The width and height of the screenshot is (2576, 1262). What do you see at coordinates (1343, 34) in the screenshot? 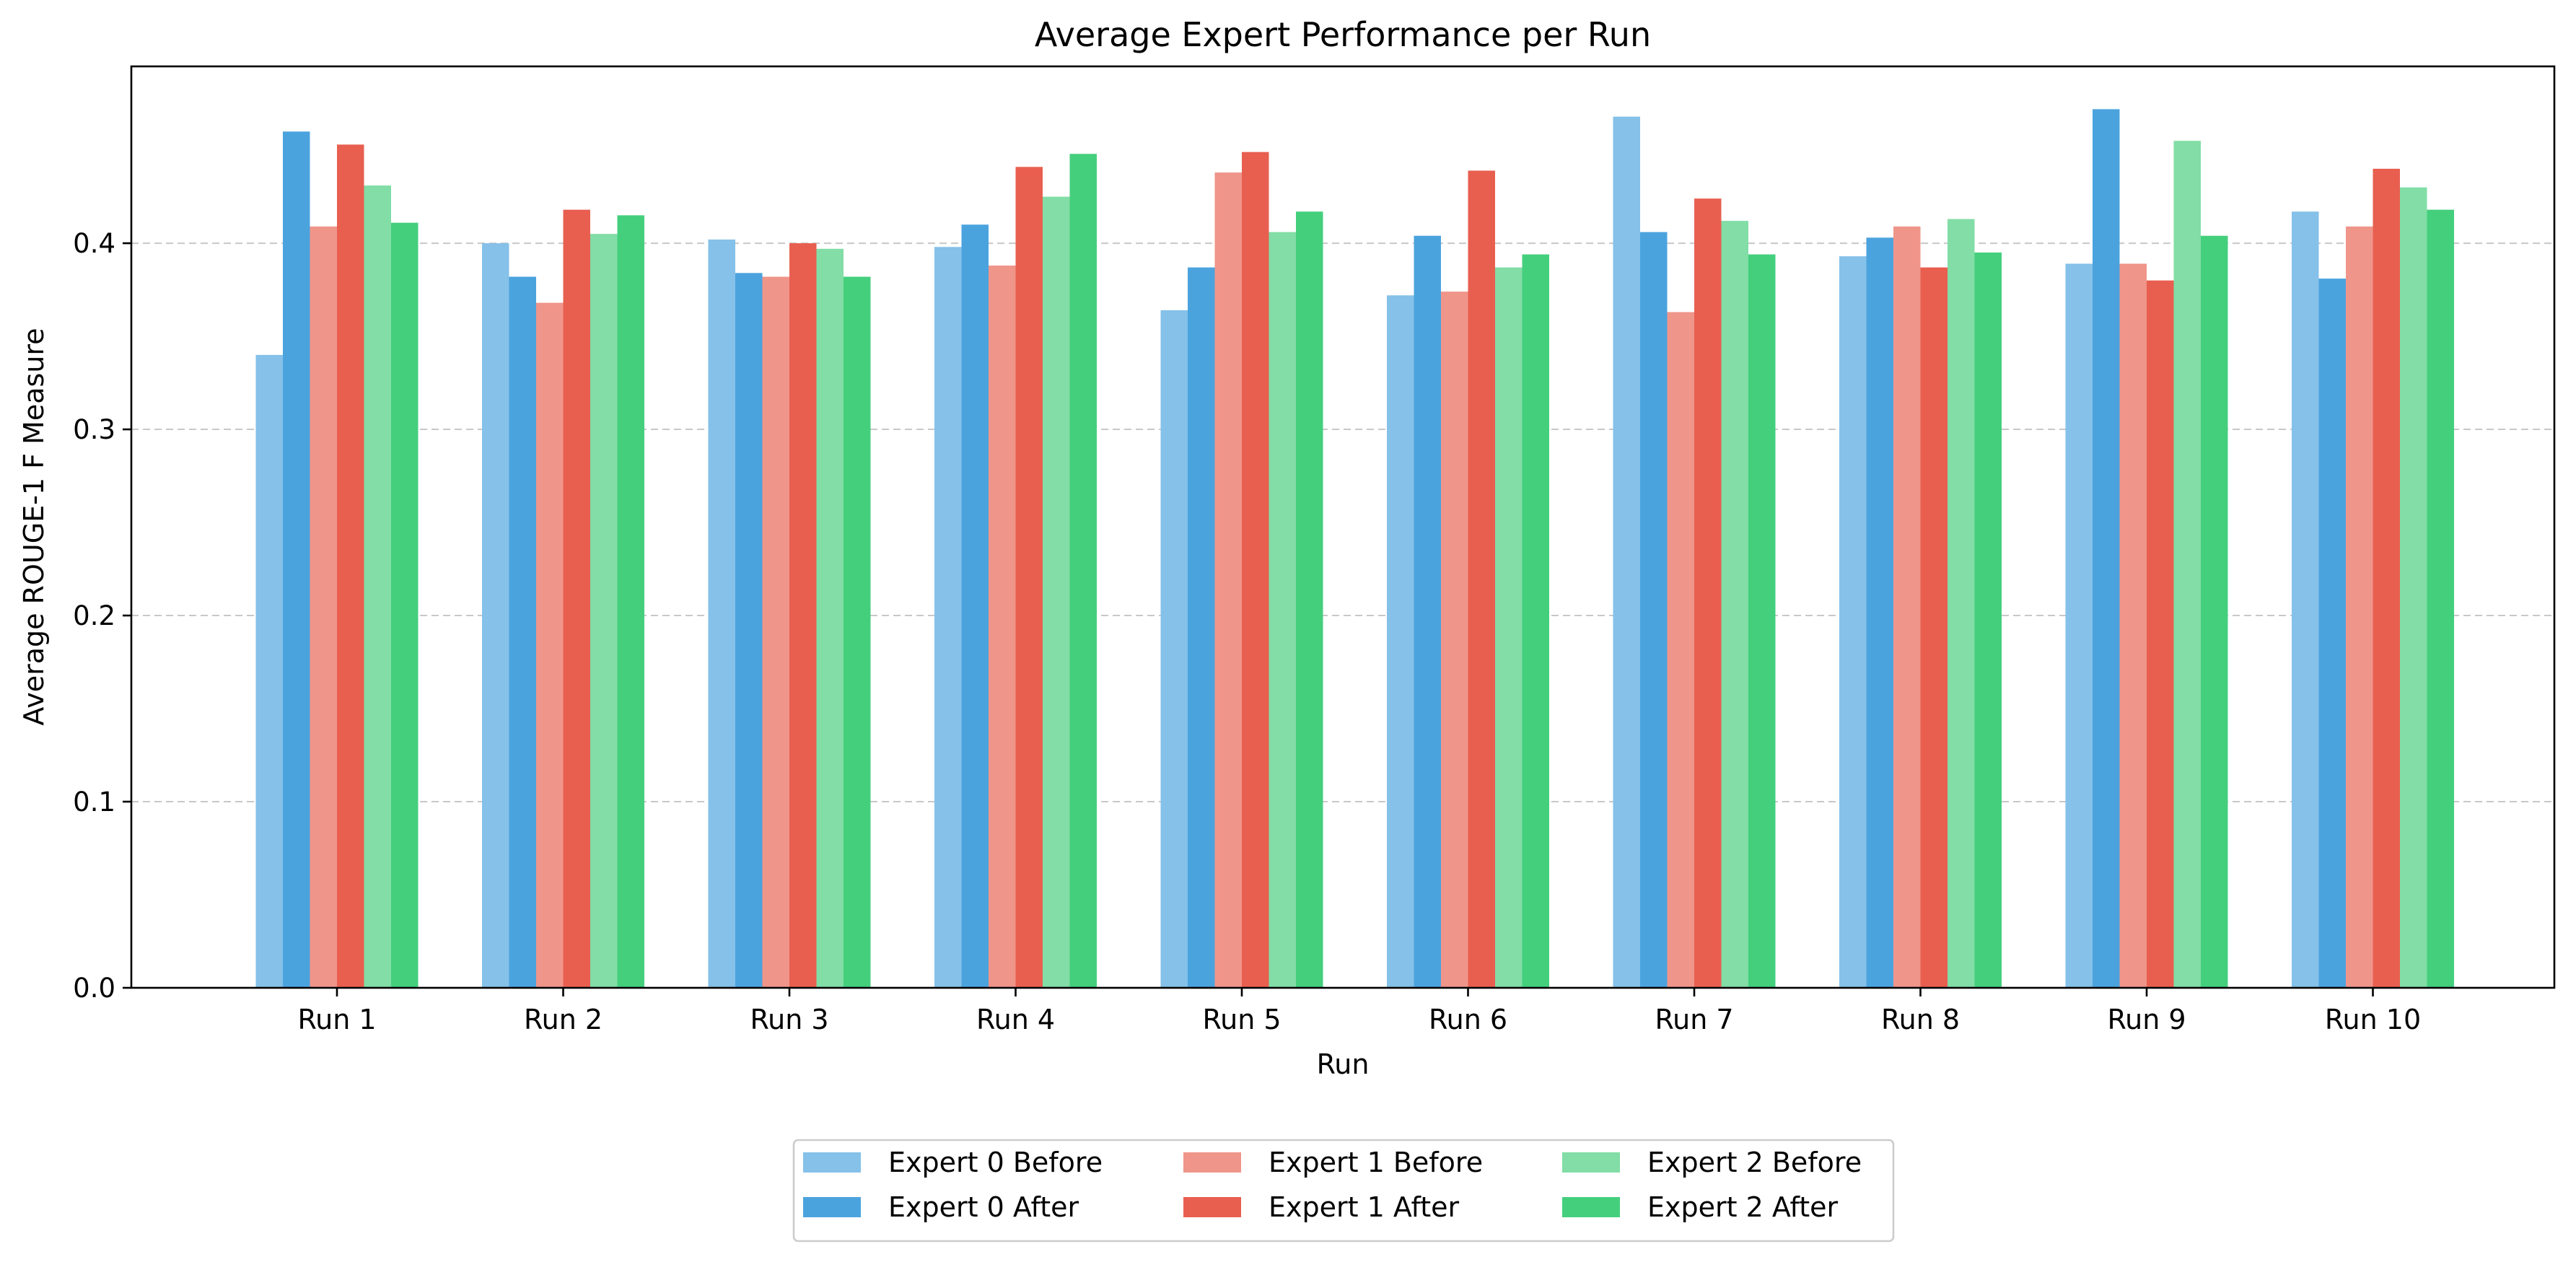
I see `chart-title: Average Expert Performance per Run` at bounding box center [1343, 34].